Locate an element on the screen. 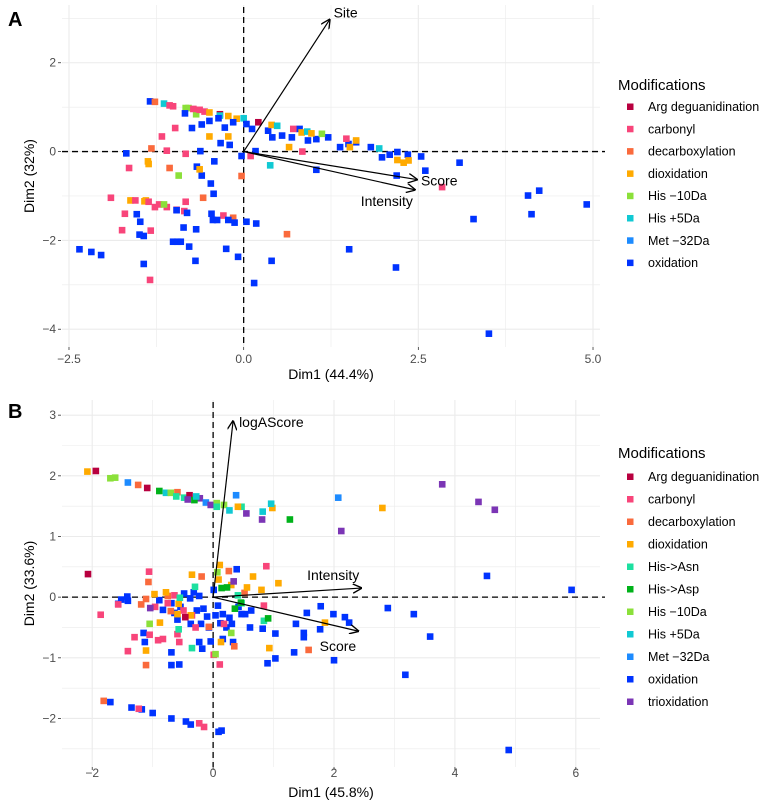 The height and width of the screenshot is (802, 766). data-point-met-32da is located at coordinates (236, 495).